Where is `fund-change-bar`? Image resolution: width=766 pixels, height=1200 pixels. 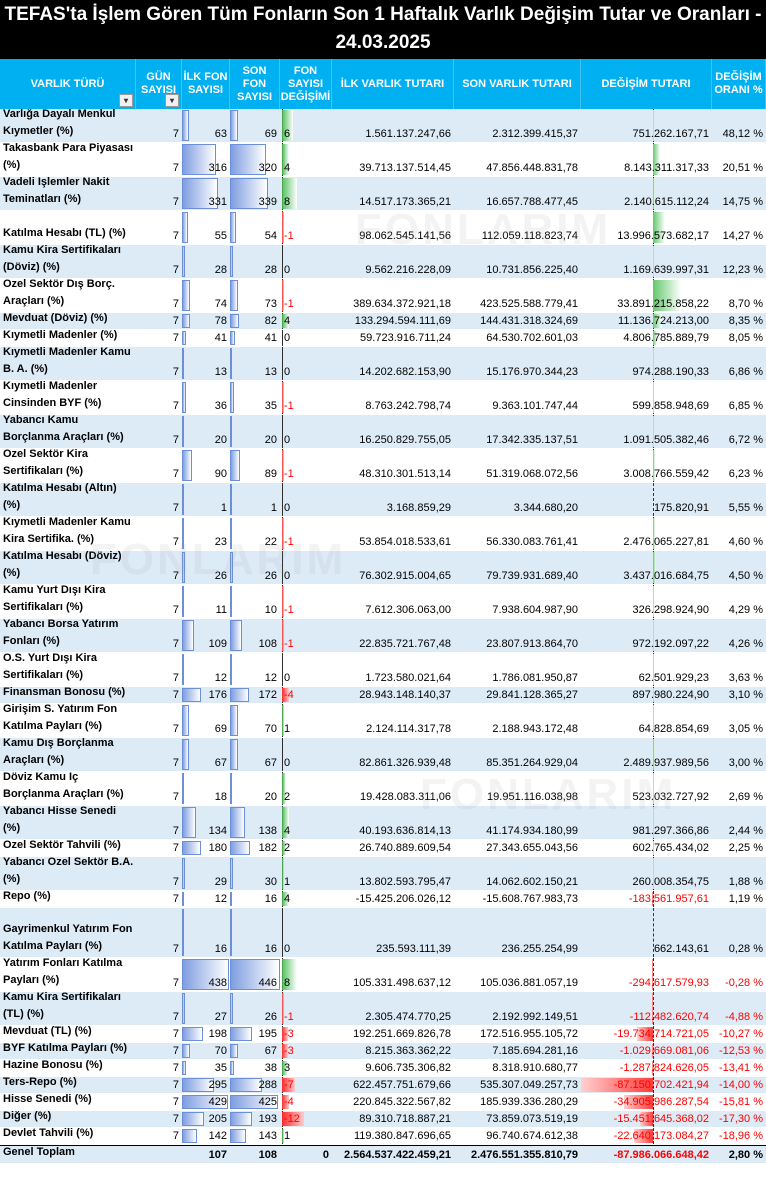
fund-change-bar is located at coordinates (286, 899).